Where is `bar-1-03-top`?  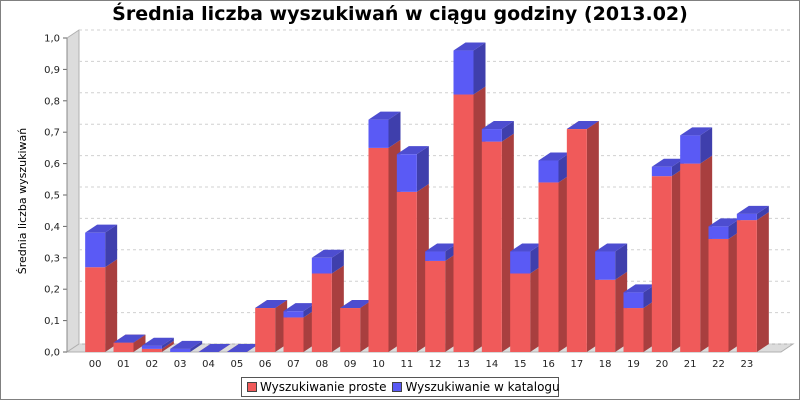 bar-1-03-top is located at coordinates (186, 344).